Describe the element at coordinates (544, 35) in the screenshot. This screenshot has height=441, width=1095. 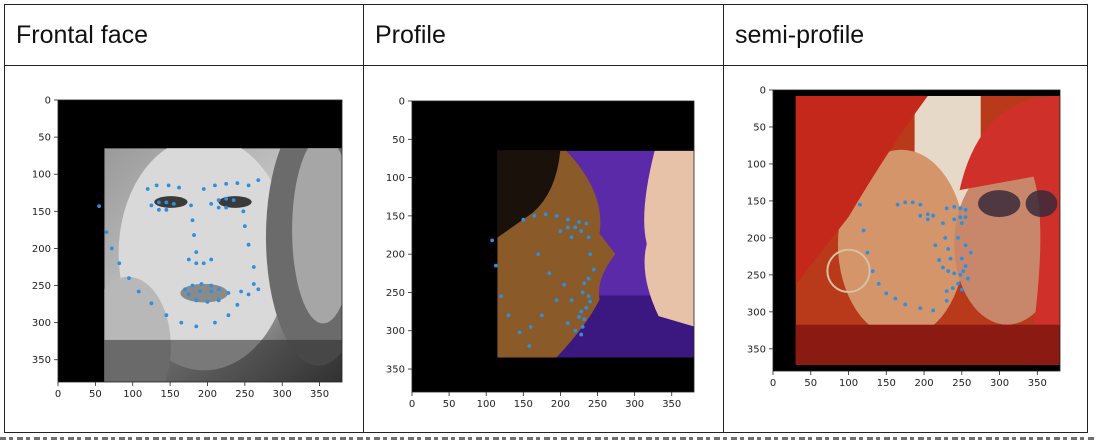
I see `header-profile: Profile` at that location.